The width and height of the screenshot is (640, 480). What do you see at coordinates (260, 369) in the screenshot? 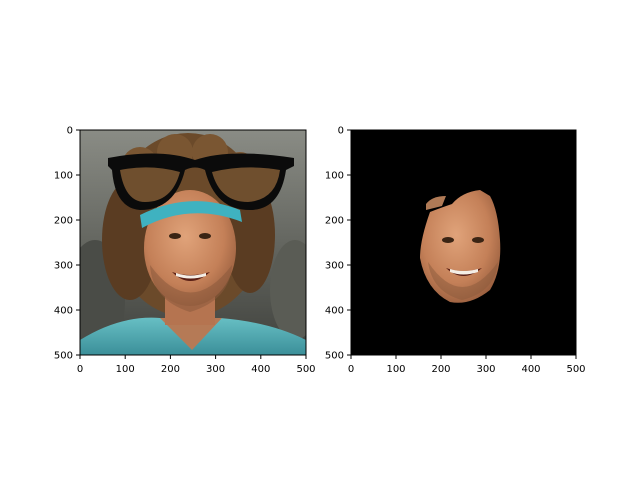
I see `left-xtick-label: 400` at bounding box center [260, 369].